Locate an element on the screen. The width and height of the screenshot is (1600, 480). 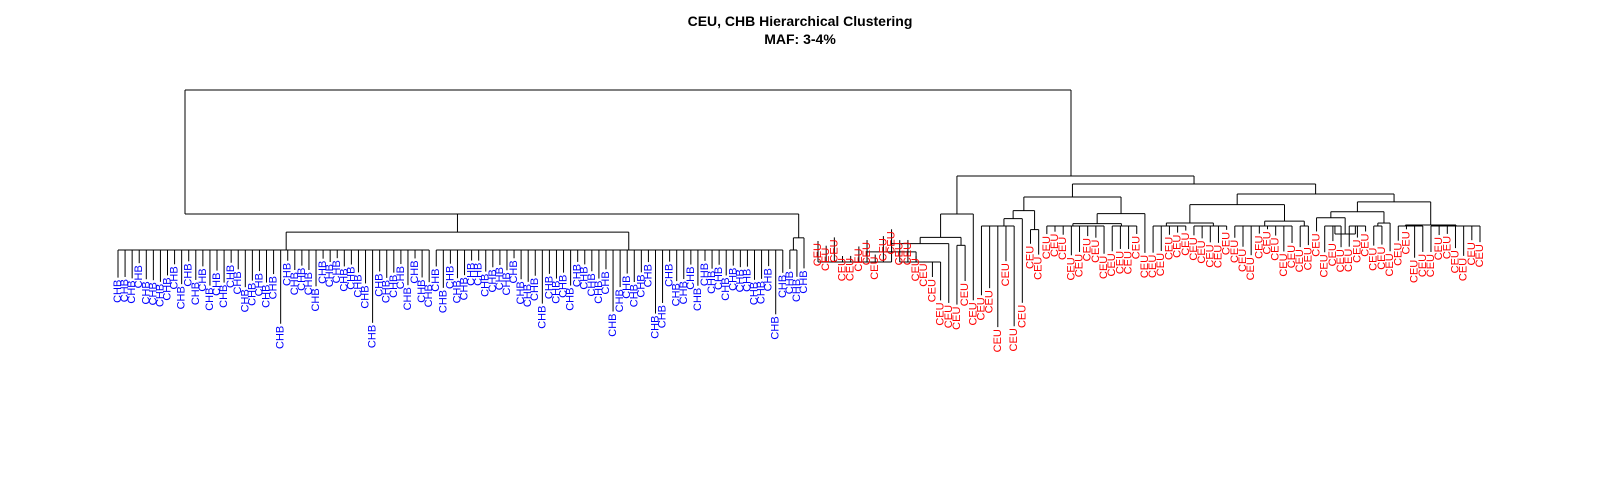
leaf-label-chb-39: CHB is located at coordinates (394, 286).